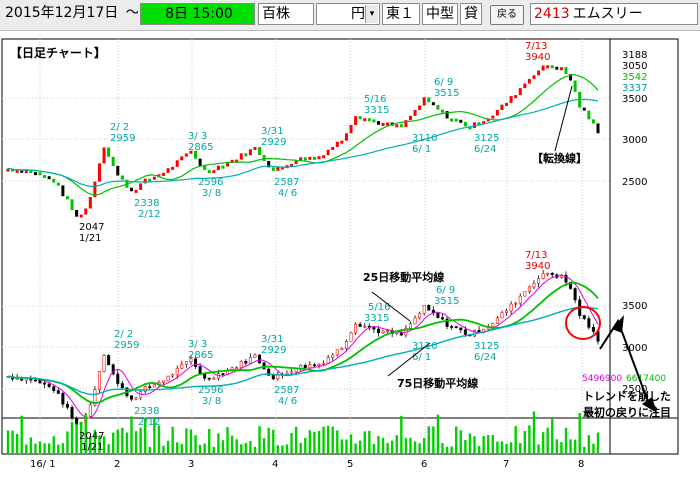 The height and width of the screenshot is (494, 700). What do you see at coordinates (286, 390) in the screenshot?
I see `lower-ann-apr6-price: 2587` at bounding box center [286, 390].